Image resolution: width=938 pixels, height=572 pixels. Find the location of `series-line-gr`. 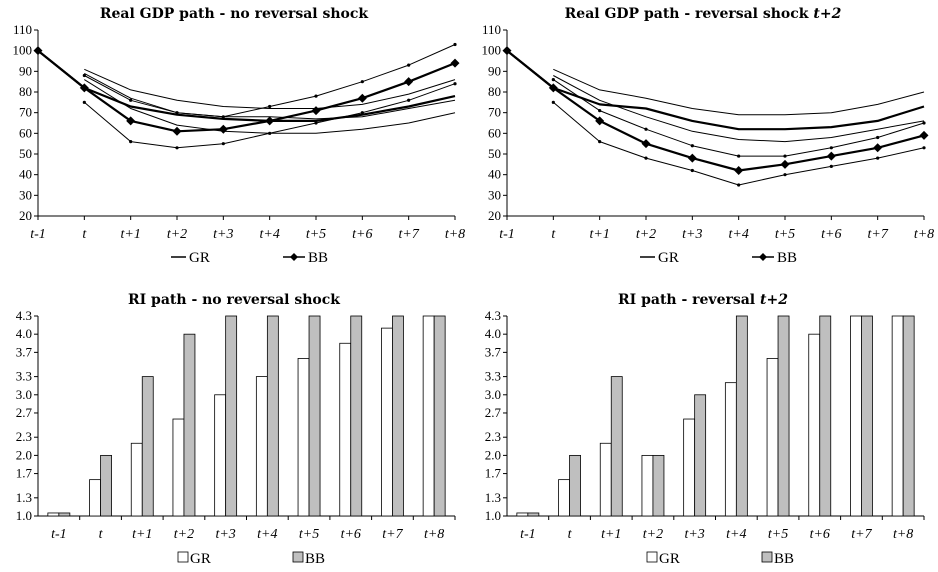

series-line-gr is located at coordinates (246, 85).